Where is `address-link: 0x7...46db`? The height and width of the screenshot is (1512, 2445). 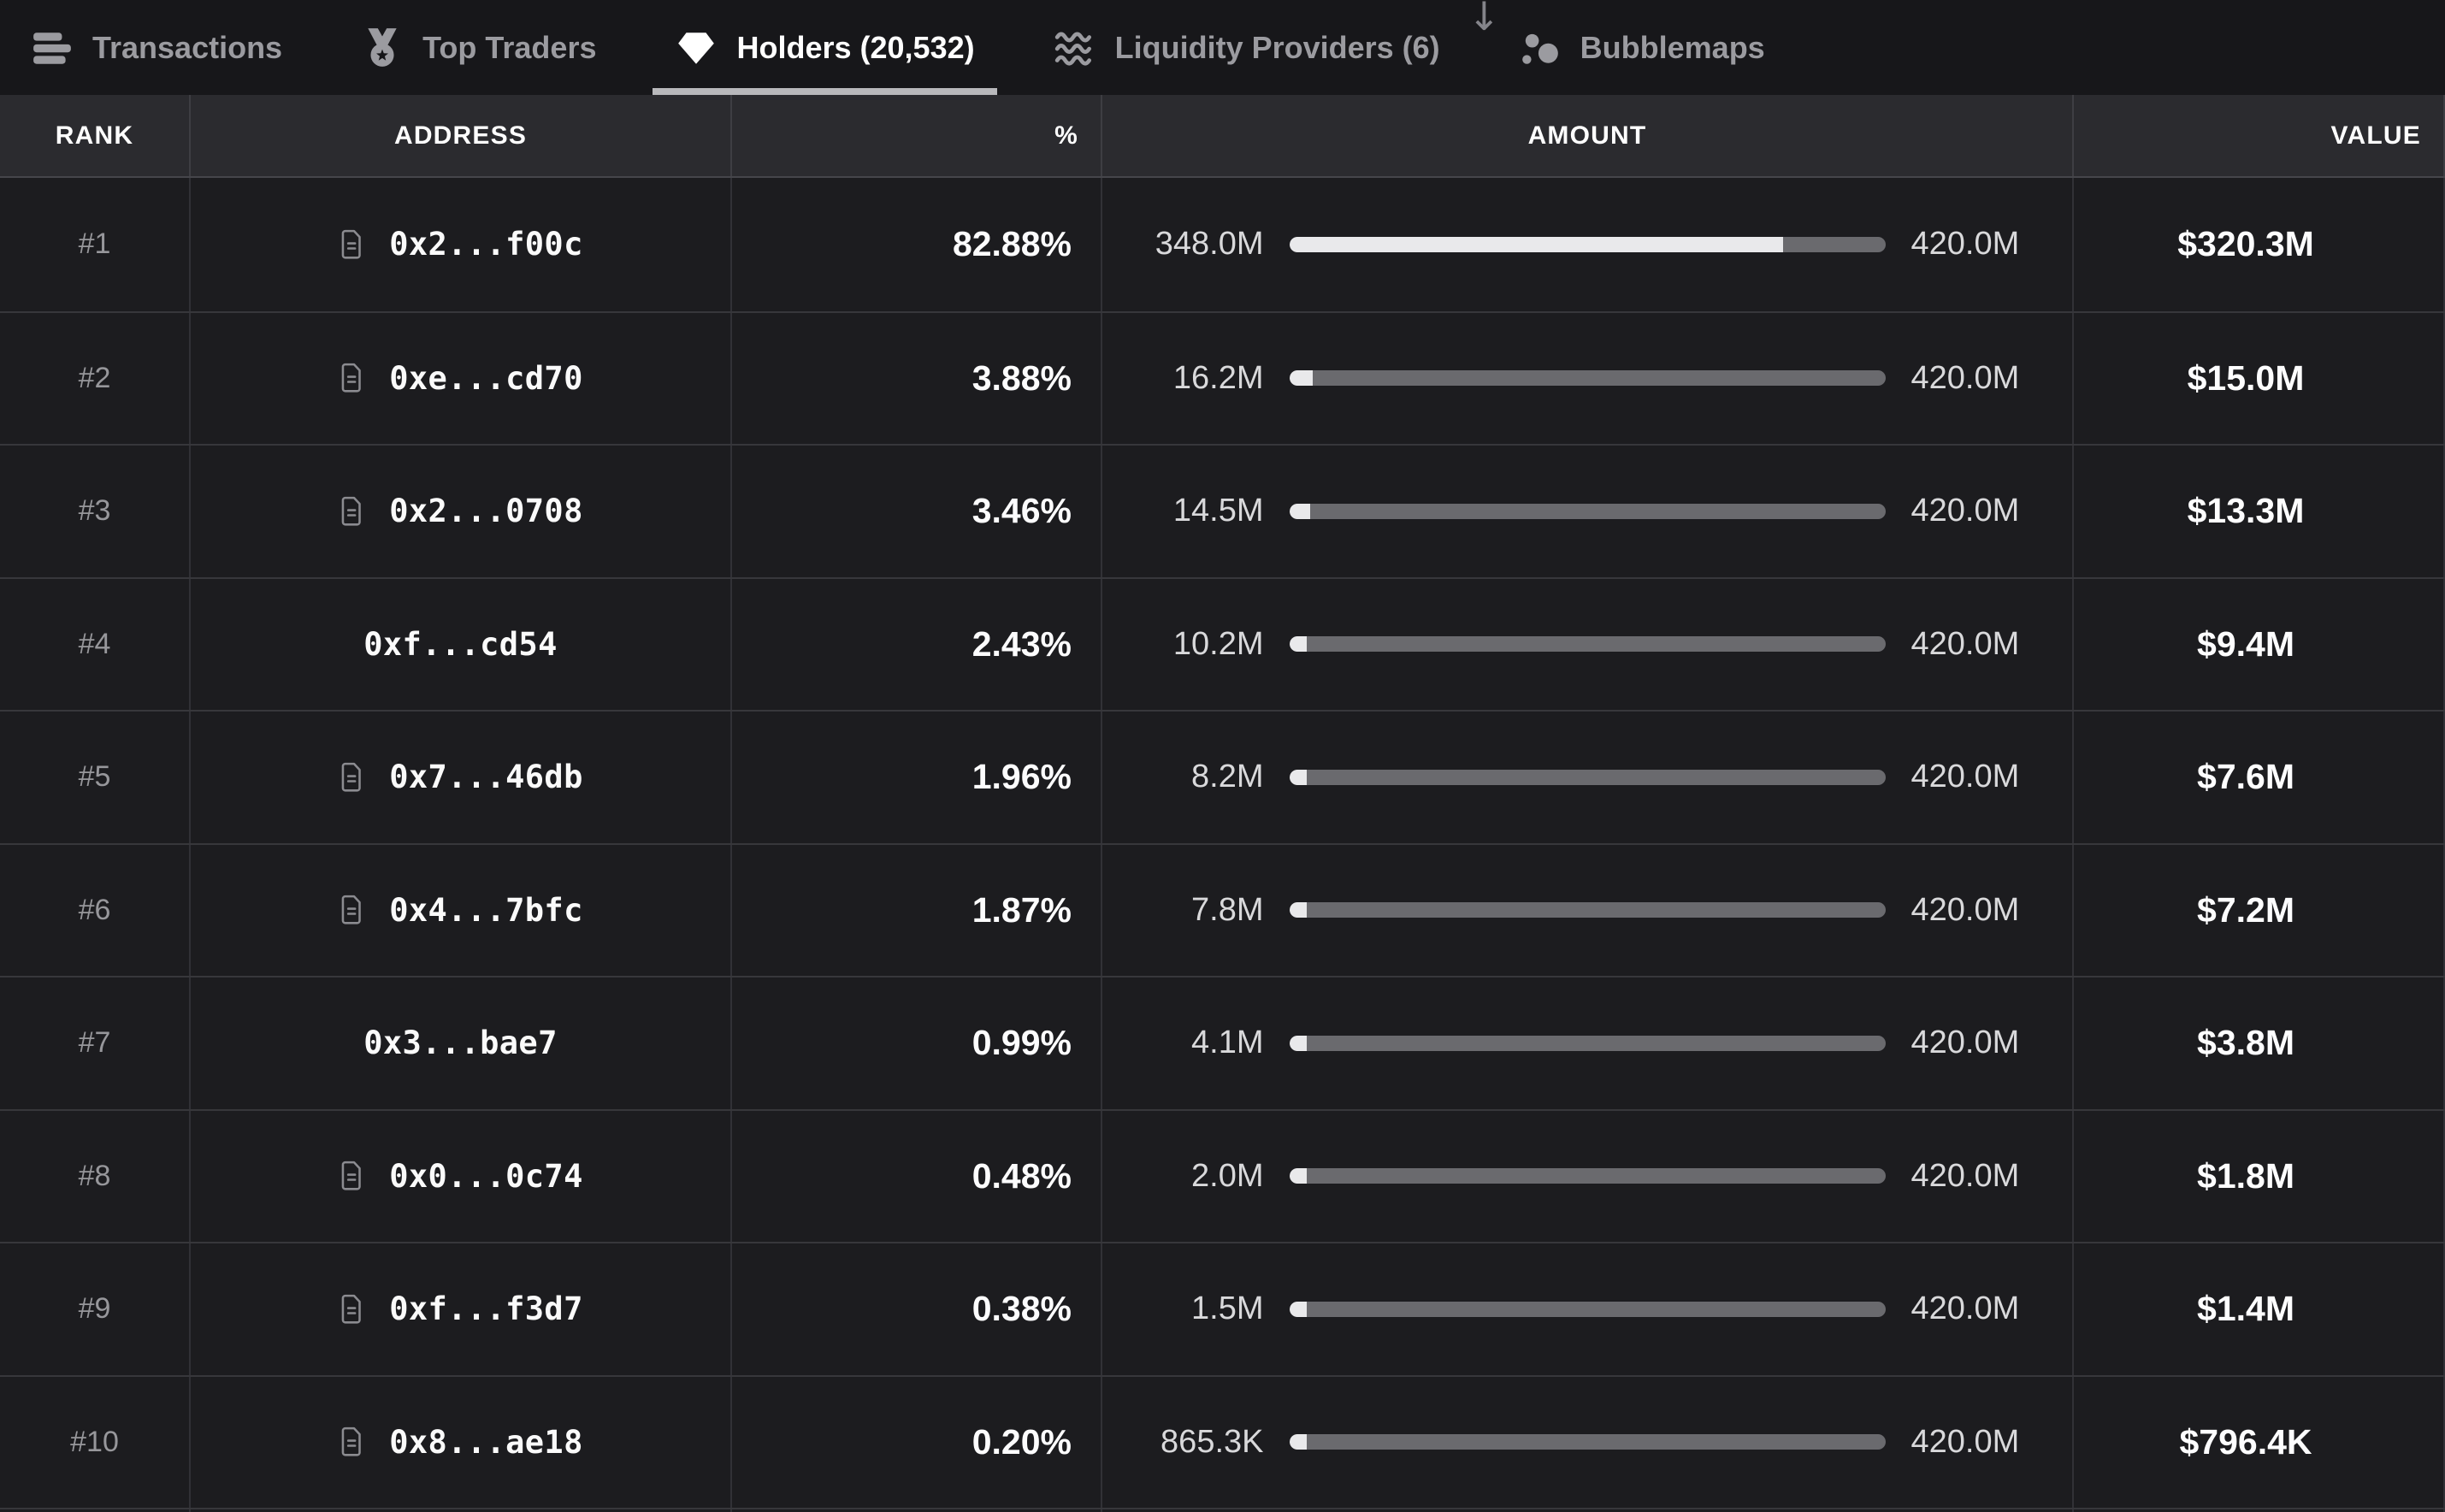 address-link: 0x7...46db is located at coordinates (486, 777).